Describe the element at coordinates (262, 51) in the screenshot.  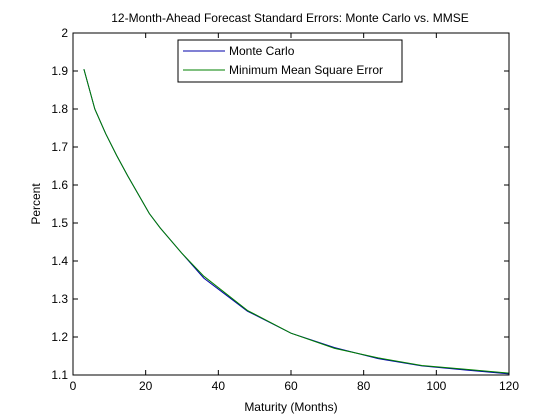
I see `legend-label-monte-carlo: Monte Carlo` at that location.